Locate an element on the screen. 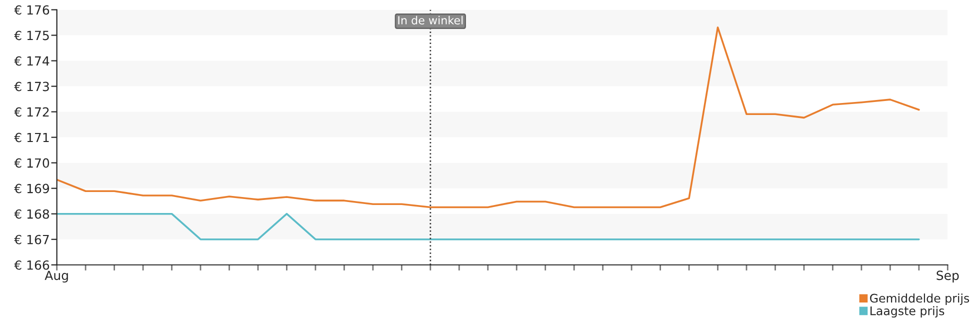  y-tick-label: € 167 is located at coordinates (31, 239).